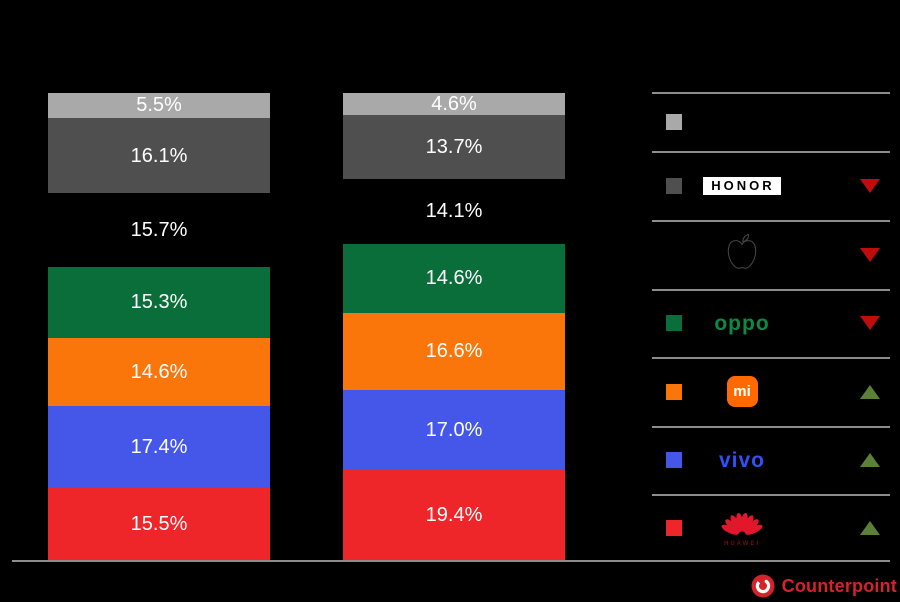  I want to click on segment-honor-bar2: 13.7%, so click(454, 146).